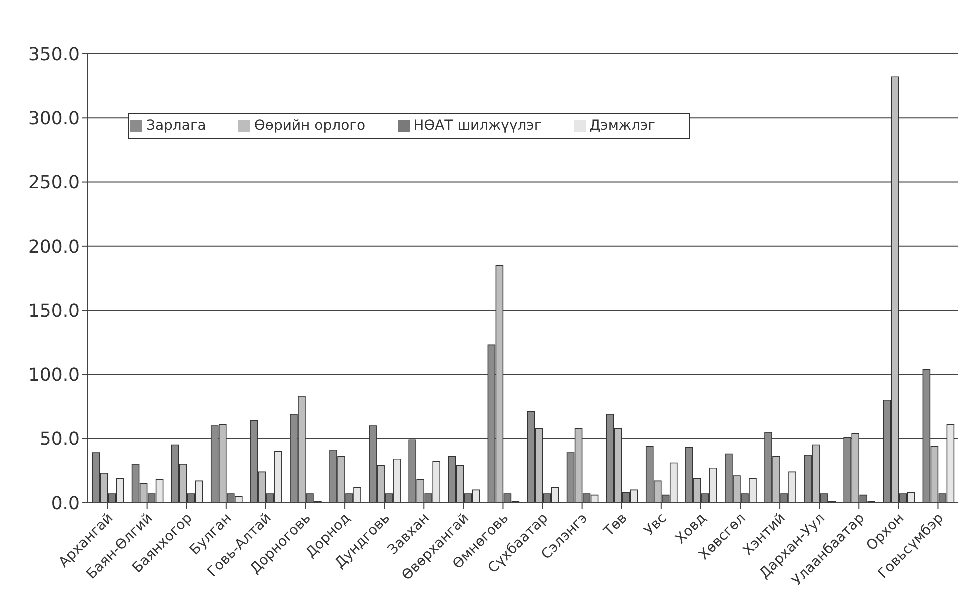 This screenshot has width=975, height=602. Describe the element at coordinates (60, 439) in the screenshot. I see `y-tick-label: 50.0` at that location.